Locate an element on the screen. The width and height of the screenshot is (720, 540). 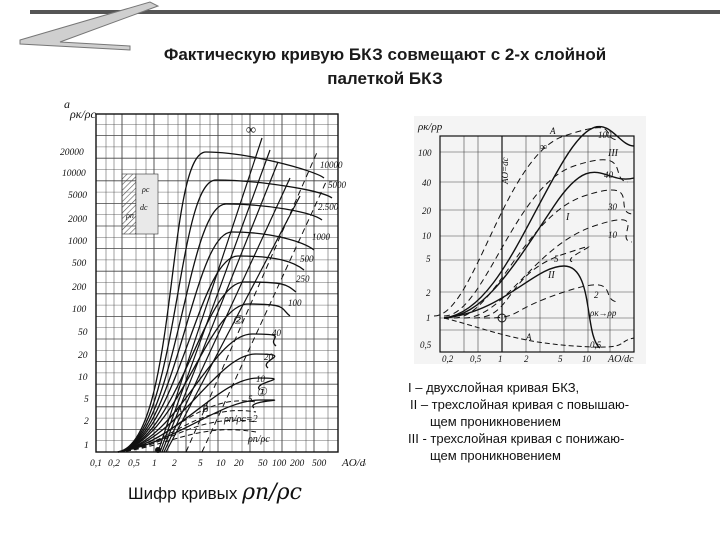
y-tick-1000: 1000 is located at coordinates (77, 242).